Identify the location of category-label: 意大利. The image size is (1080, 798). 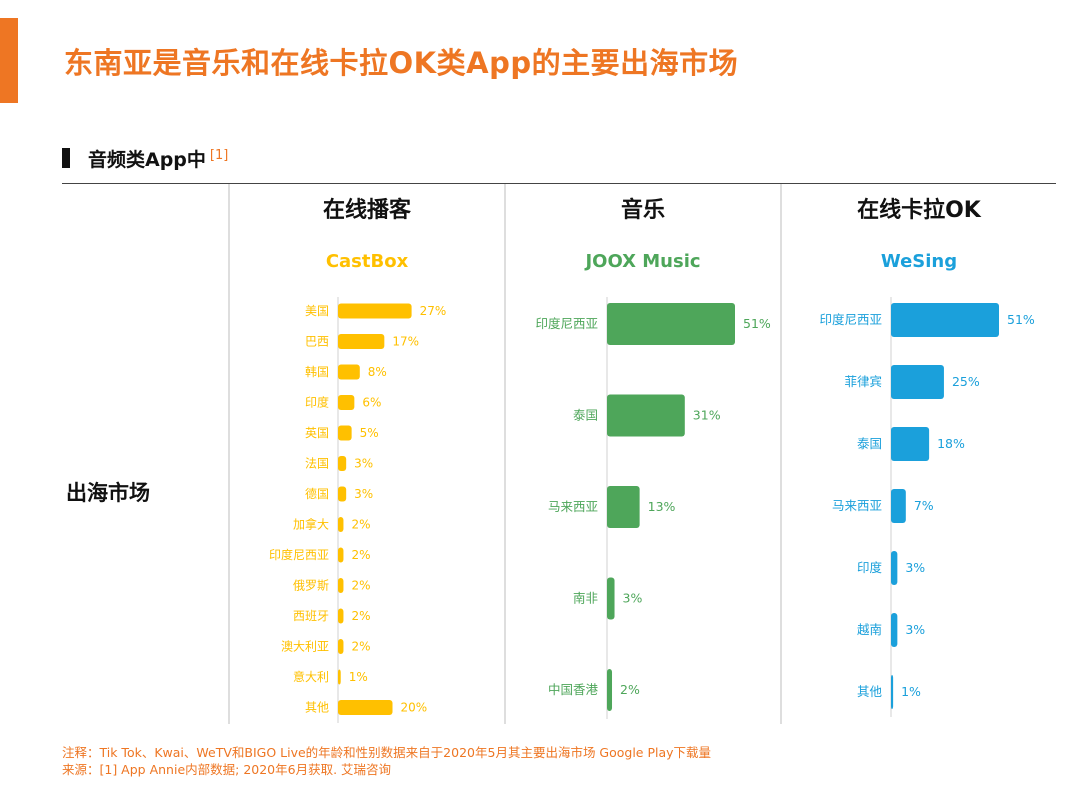
(311, 676).